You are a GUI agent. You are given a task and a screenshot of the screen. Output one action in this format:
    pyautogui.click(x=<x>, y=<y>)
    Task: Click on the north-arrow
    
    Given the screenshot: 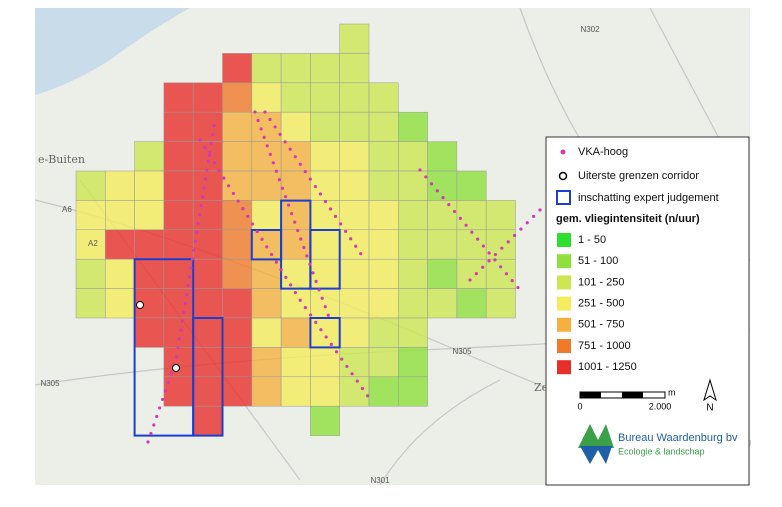 What is the action you would take?
    pyautogui.click(x=710, y=390)
    